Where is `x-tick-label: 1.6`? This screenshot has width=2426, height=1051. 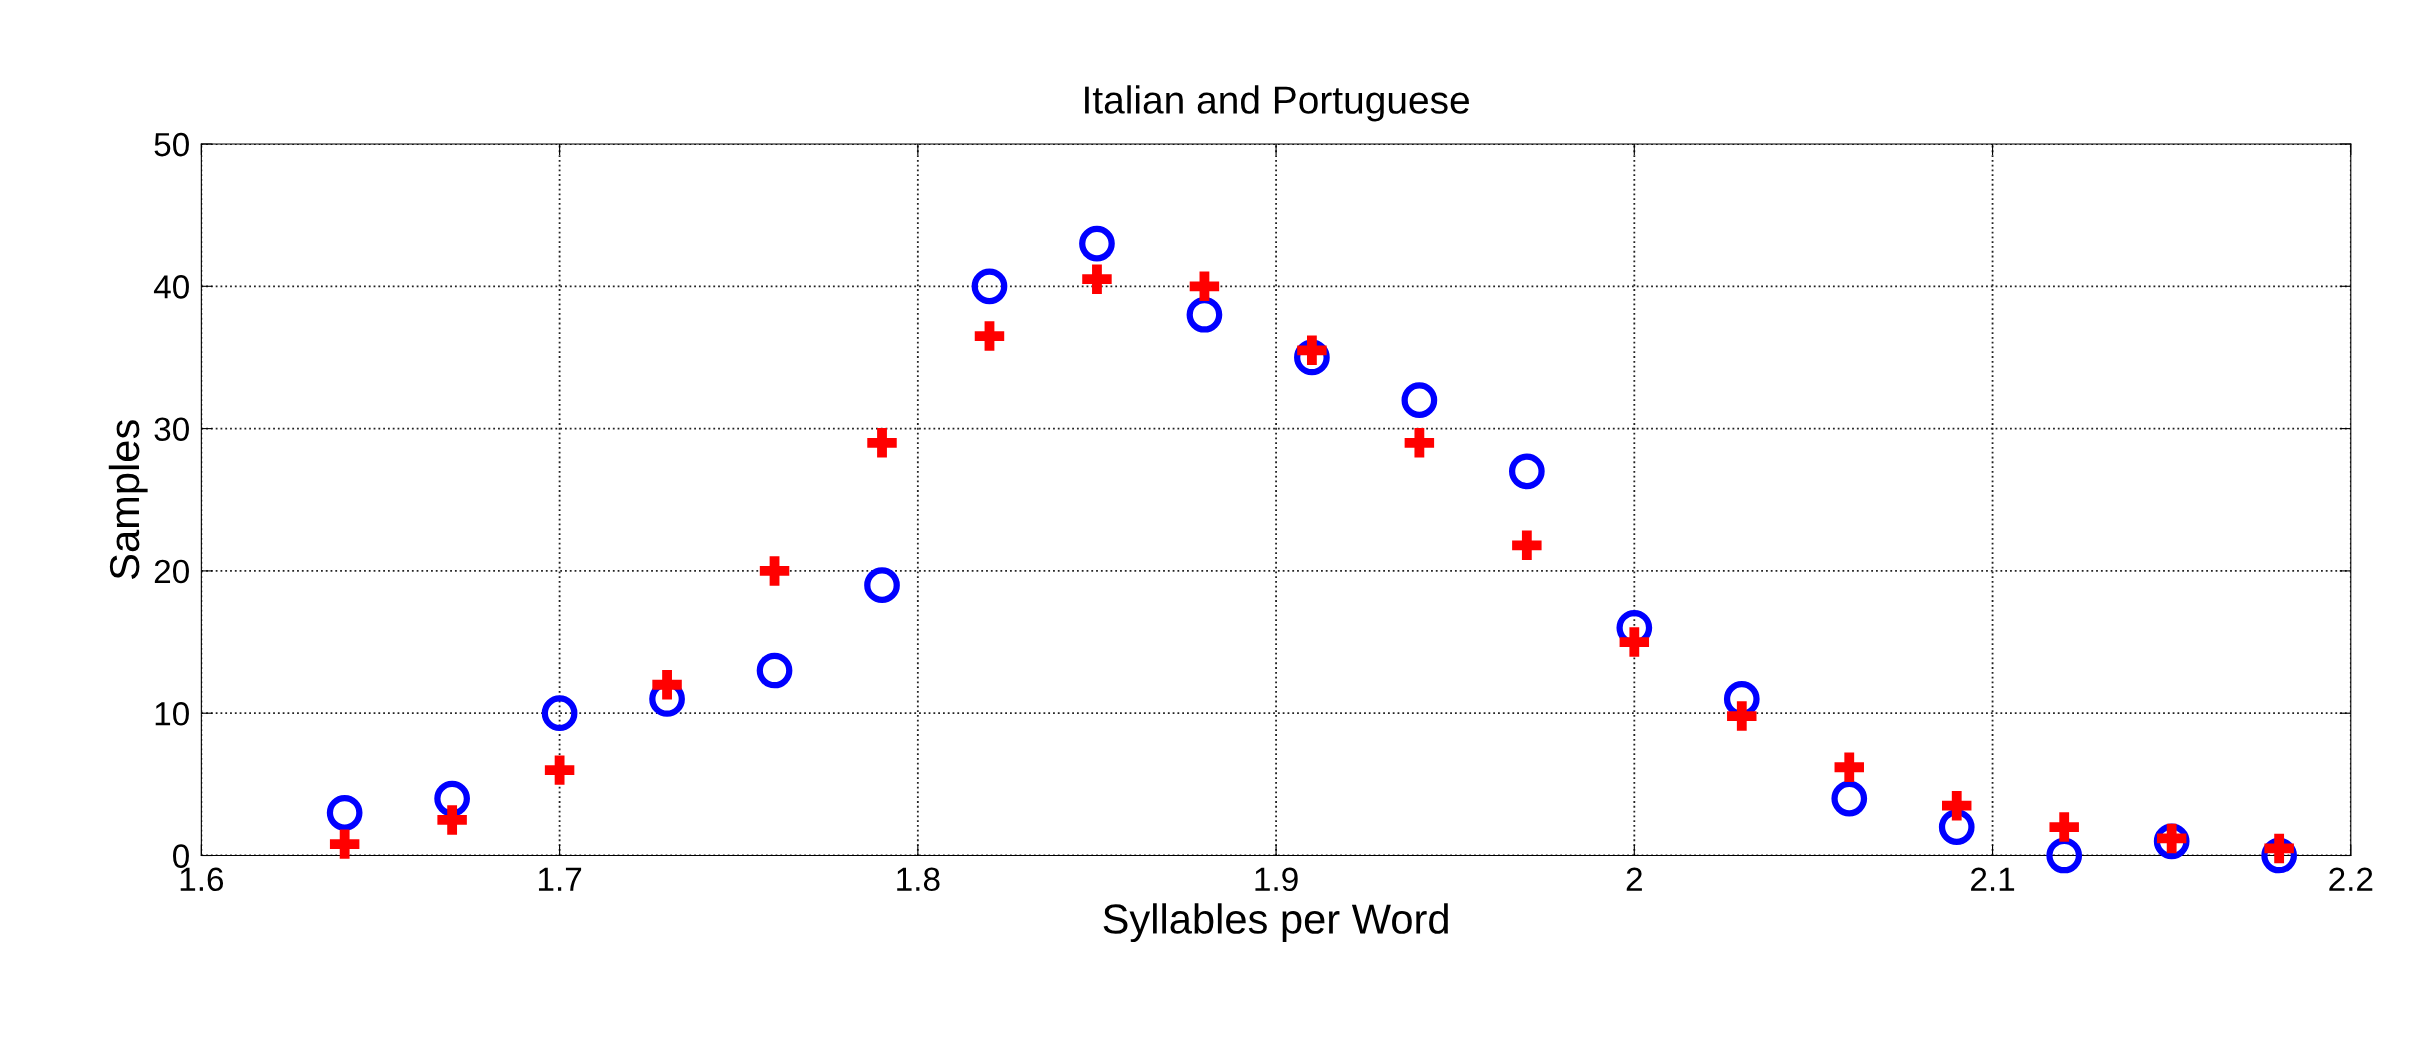 x-tick-label: 1.6 is located at coordinates (202, 879).